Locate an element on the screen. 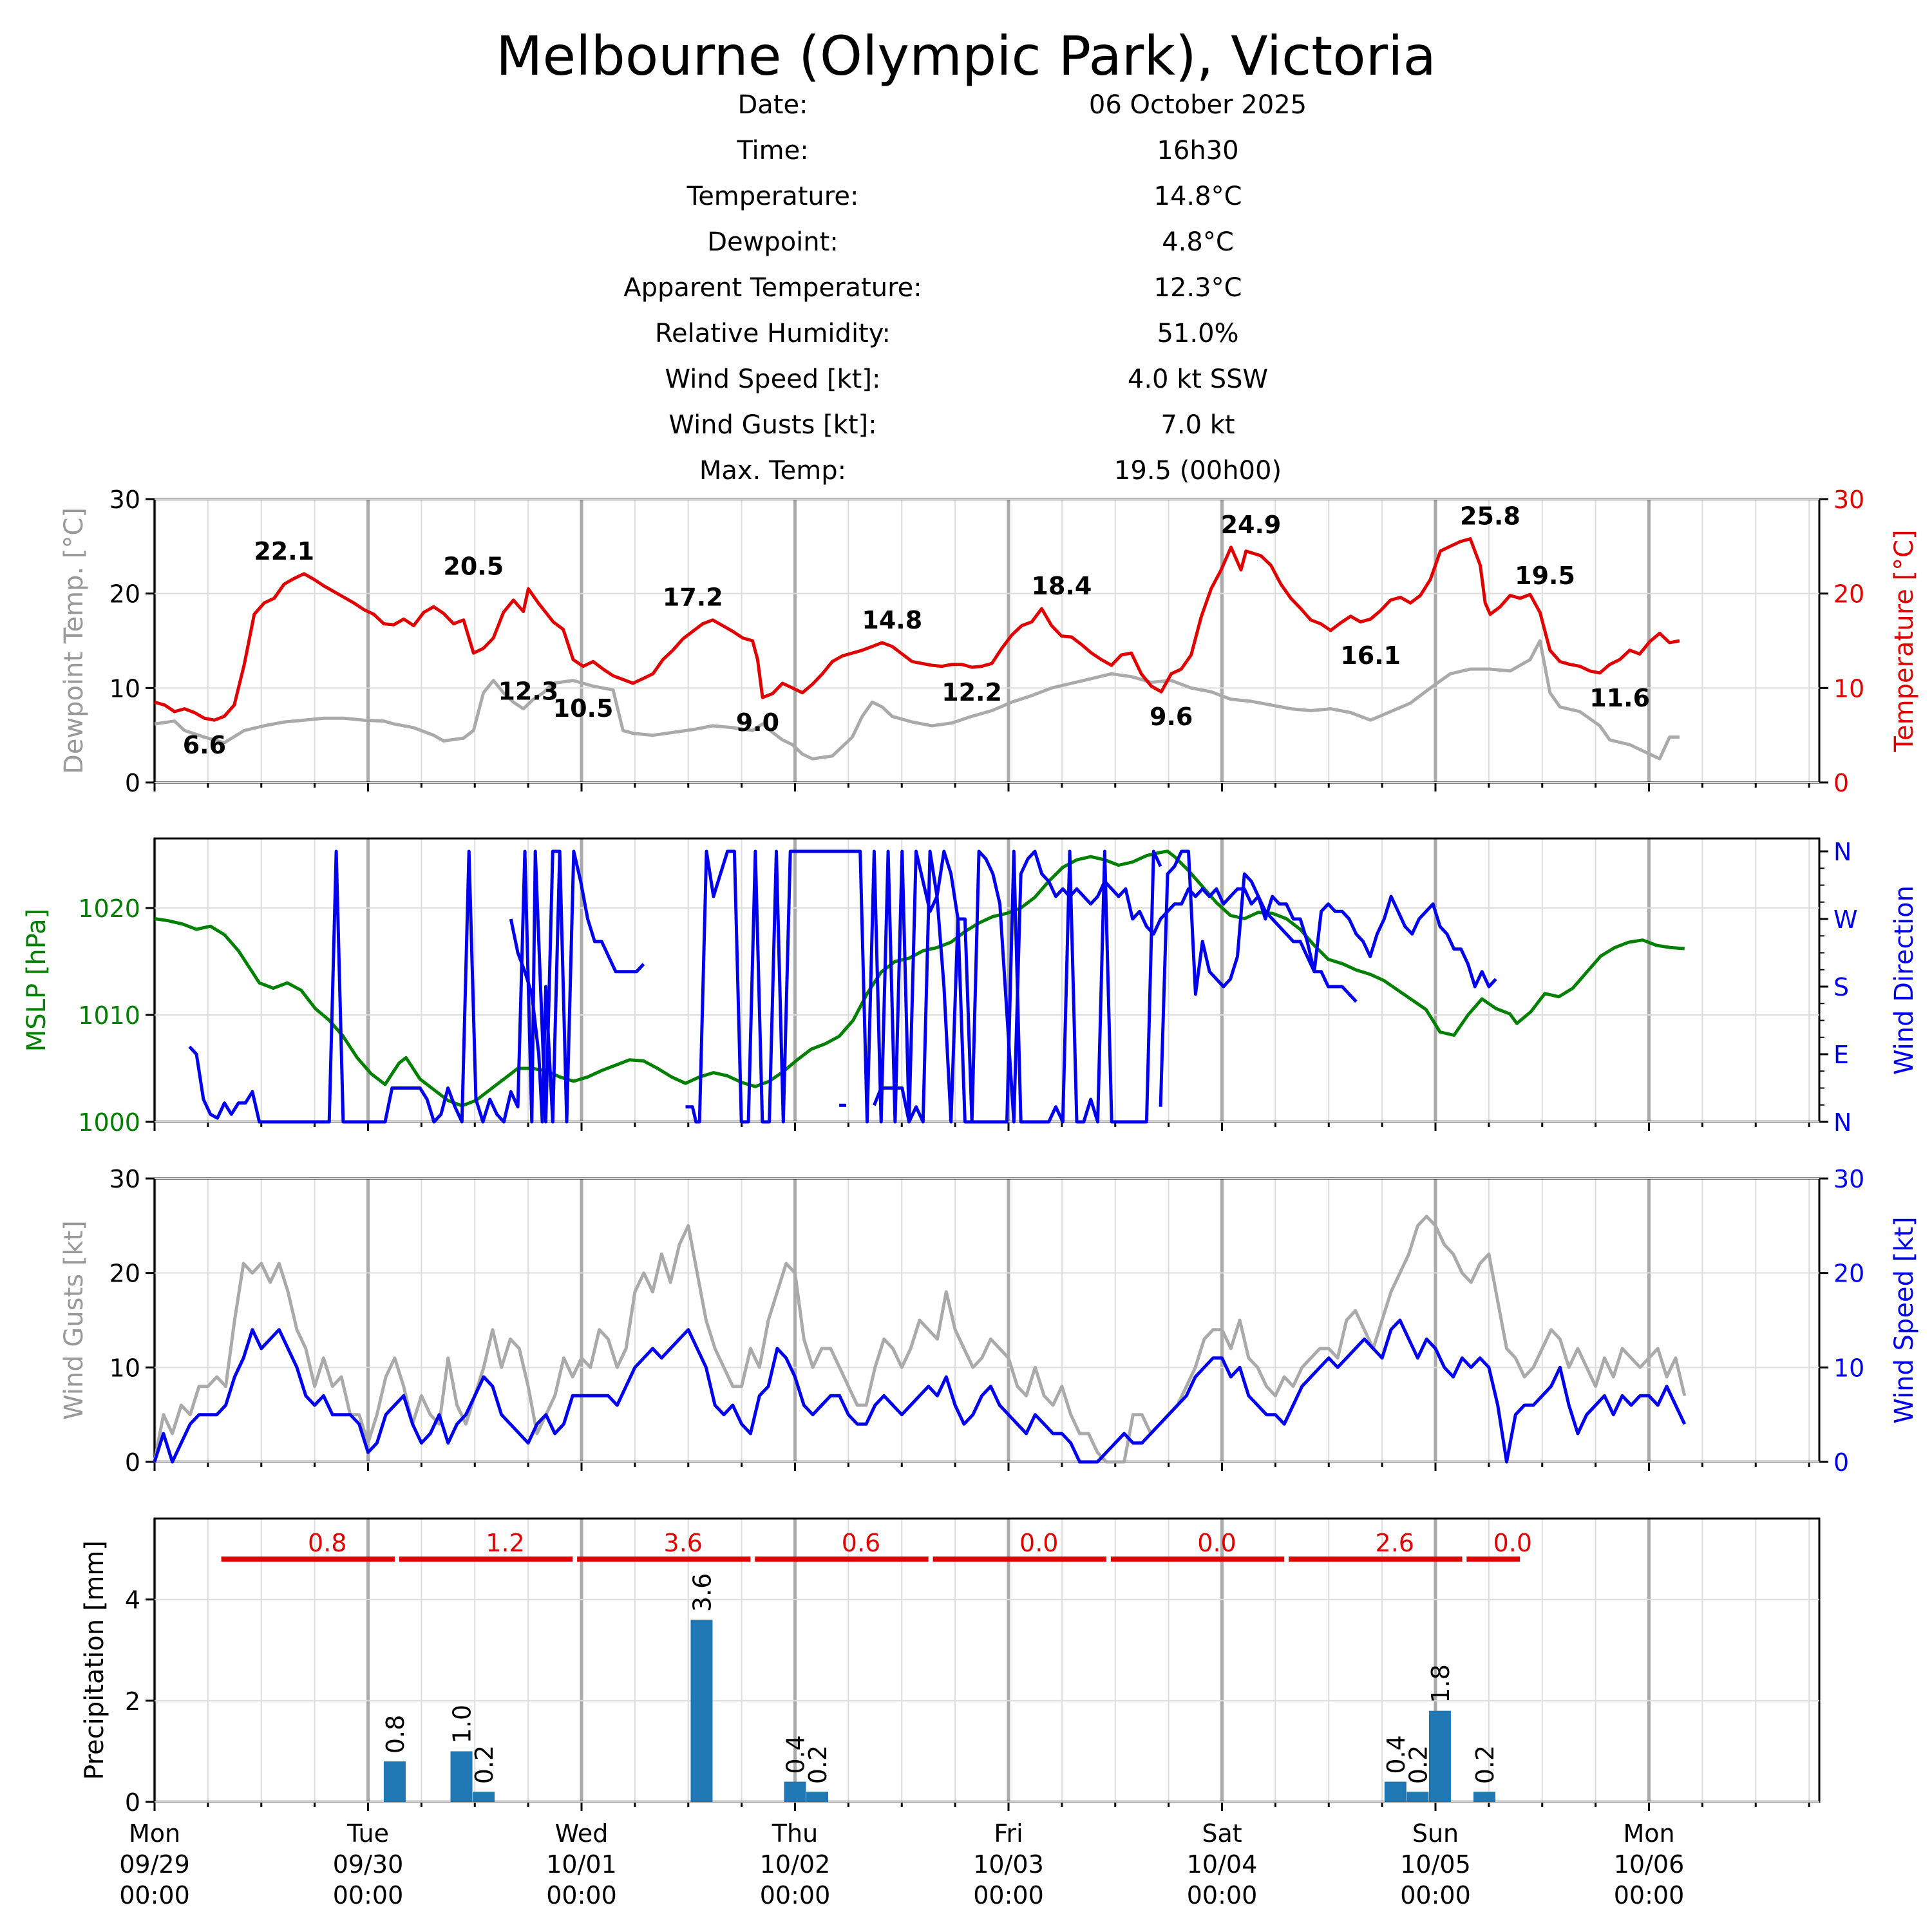  precip-bar-label: 0.4 is located at coordinates (796, 1754).